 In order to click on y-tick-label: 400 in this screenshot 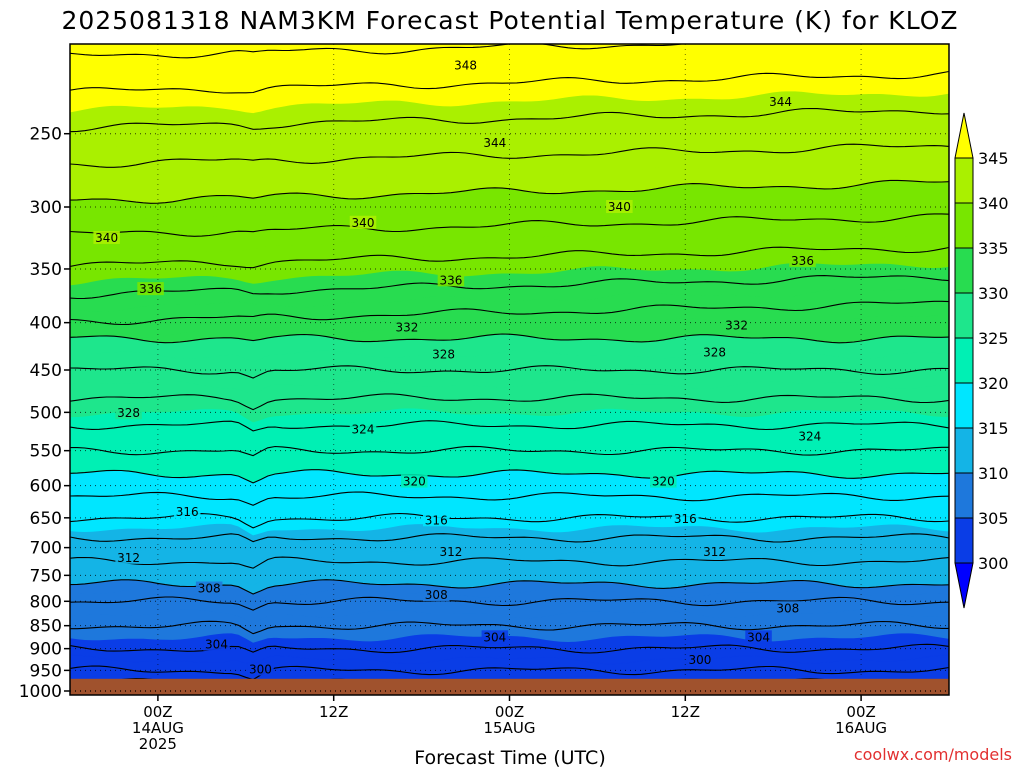, I will do `click(46, 324)`.